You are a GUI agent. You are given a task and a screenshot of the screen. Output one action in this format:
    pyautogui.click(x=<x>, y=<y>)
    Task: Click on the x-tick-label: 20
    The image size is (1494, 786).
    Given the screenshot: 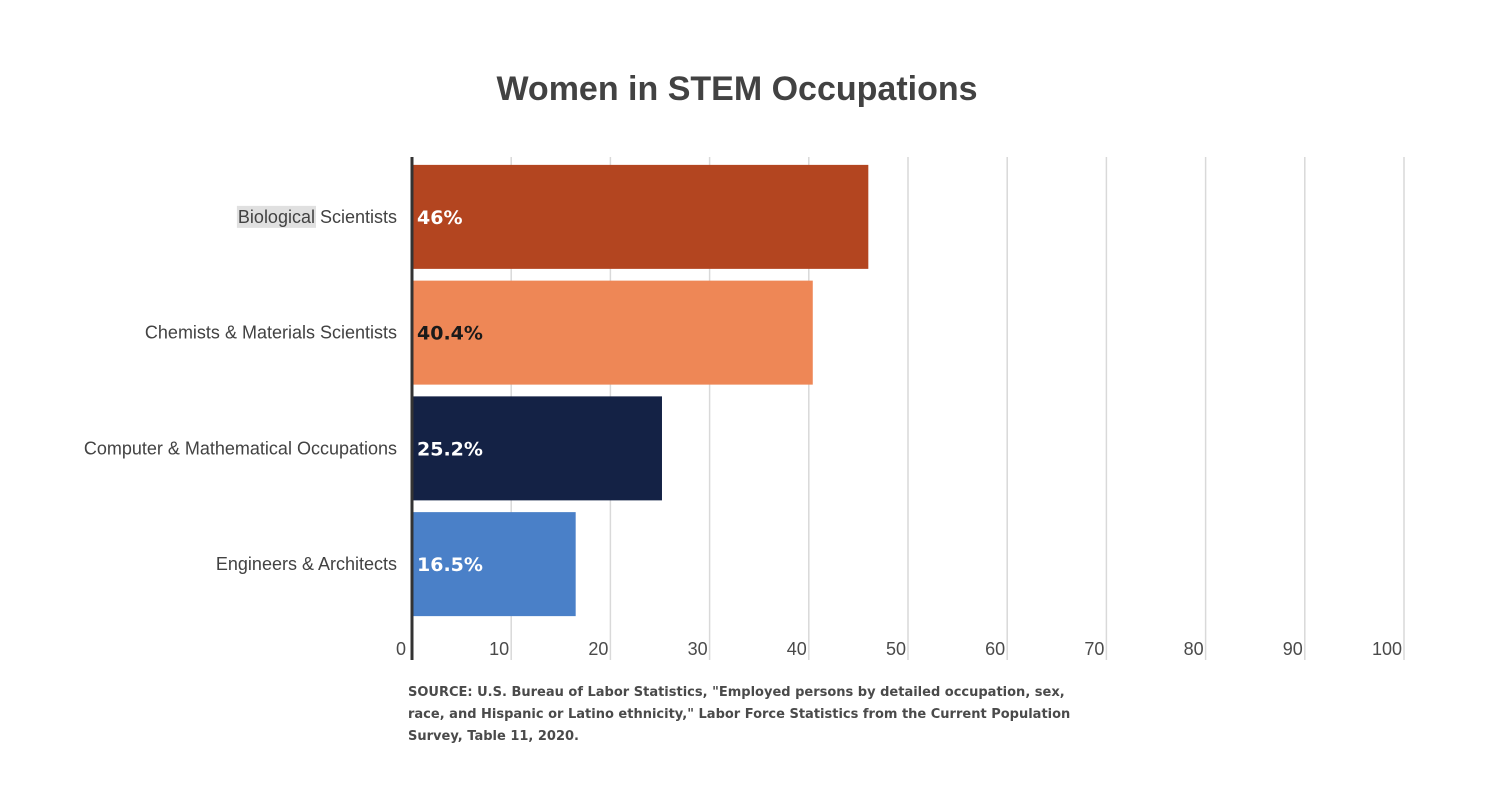 What is the action you would take?
    pyautogui.click(x=598, y=649)
    